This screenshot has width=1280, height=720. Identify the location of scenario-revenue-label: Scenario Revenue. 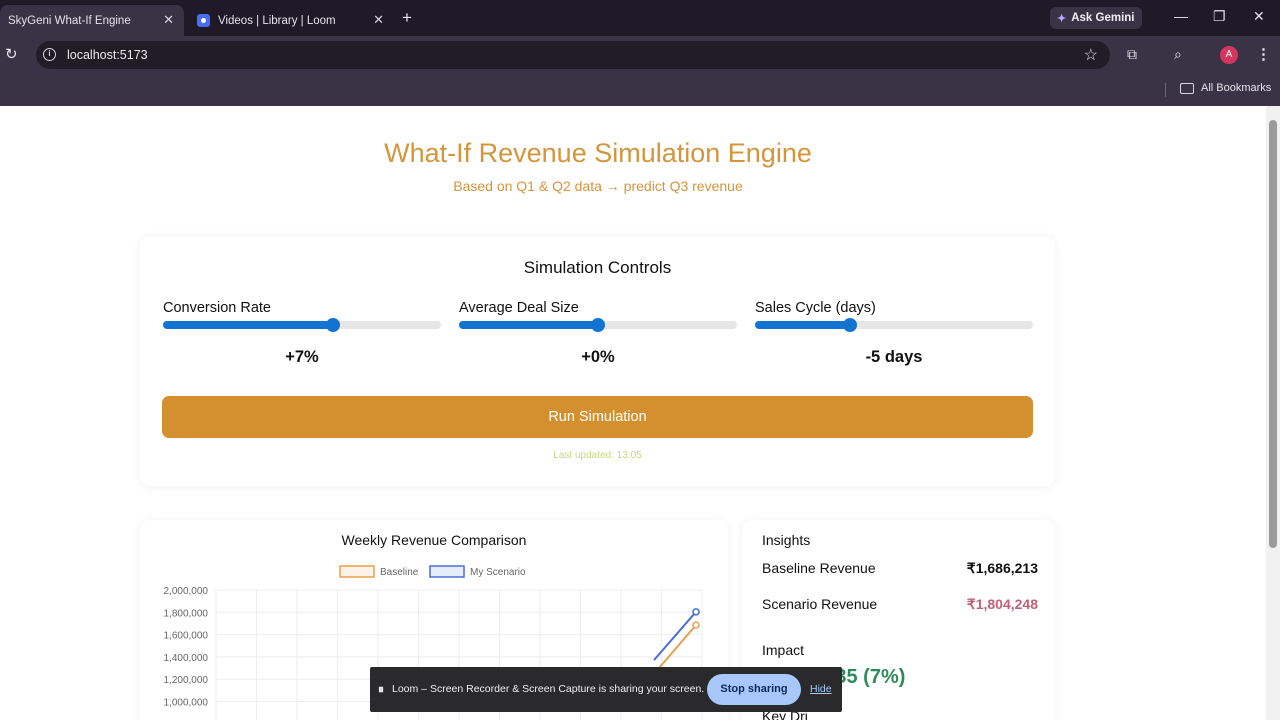
(820, 604).